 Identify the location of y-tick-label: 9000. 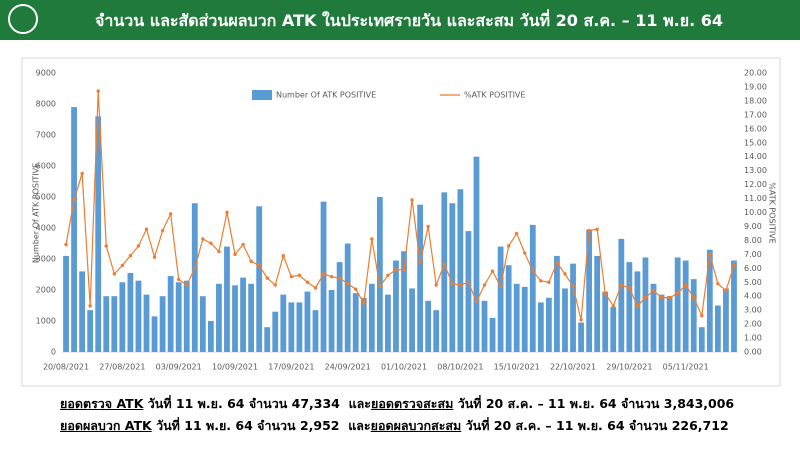
(46, 73).